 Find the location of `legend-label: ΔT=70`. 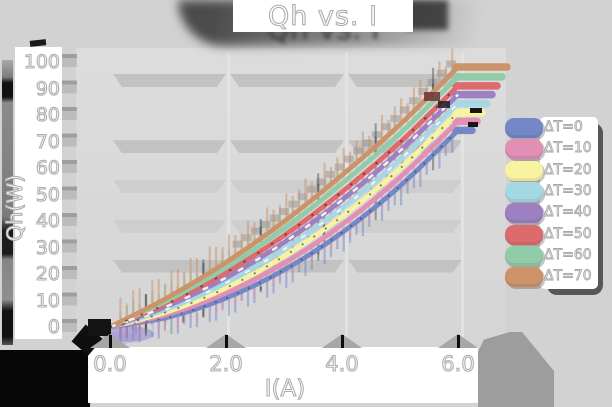

legend-label: ΔT=70 is located at coordinates (568, 276).